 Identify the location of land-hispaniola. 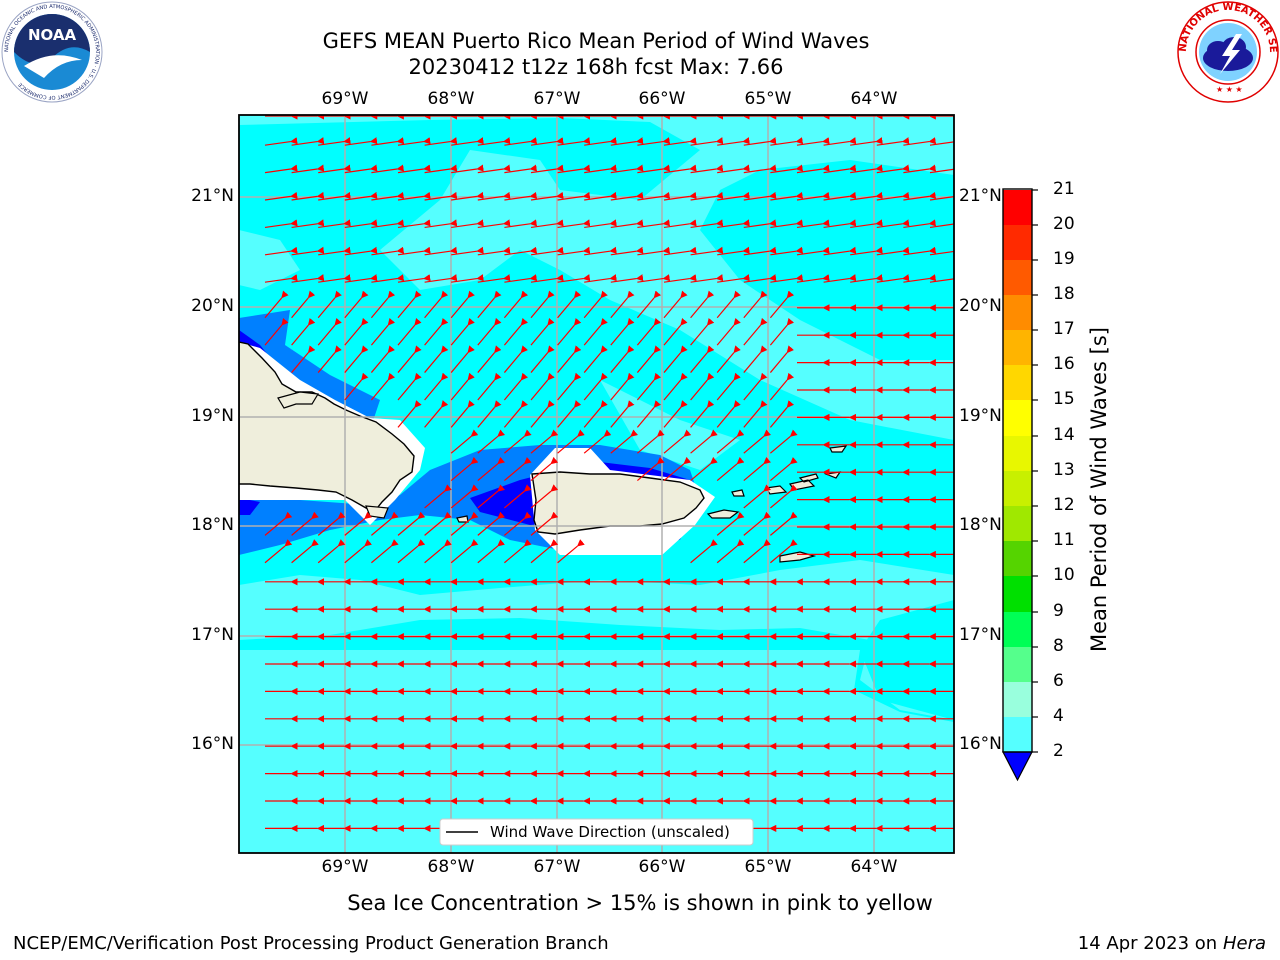
(327, 427).